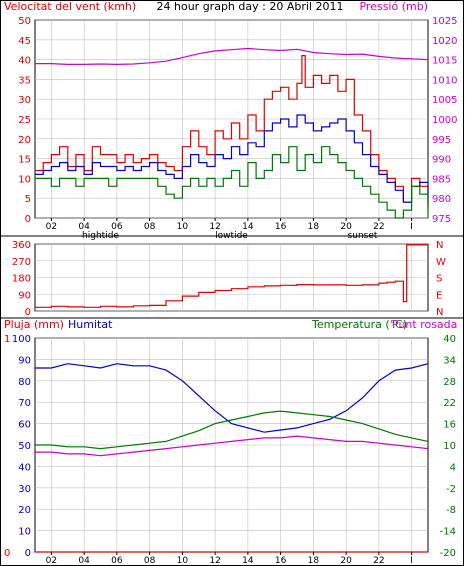 The height and width of the screenshot is (566, 465). I want to click on y-tick-label-left: 80, so click(24, 382).